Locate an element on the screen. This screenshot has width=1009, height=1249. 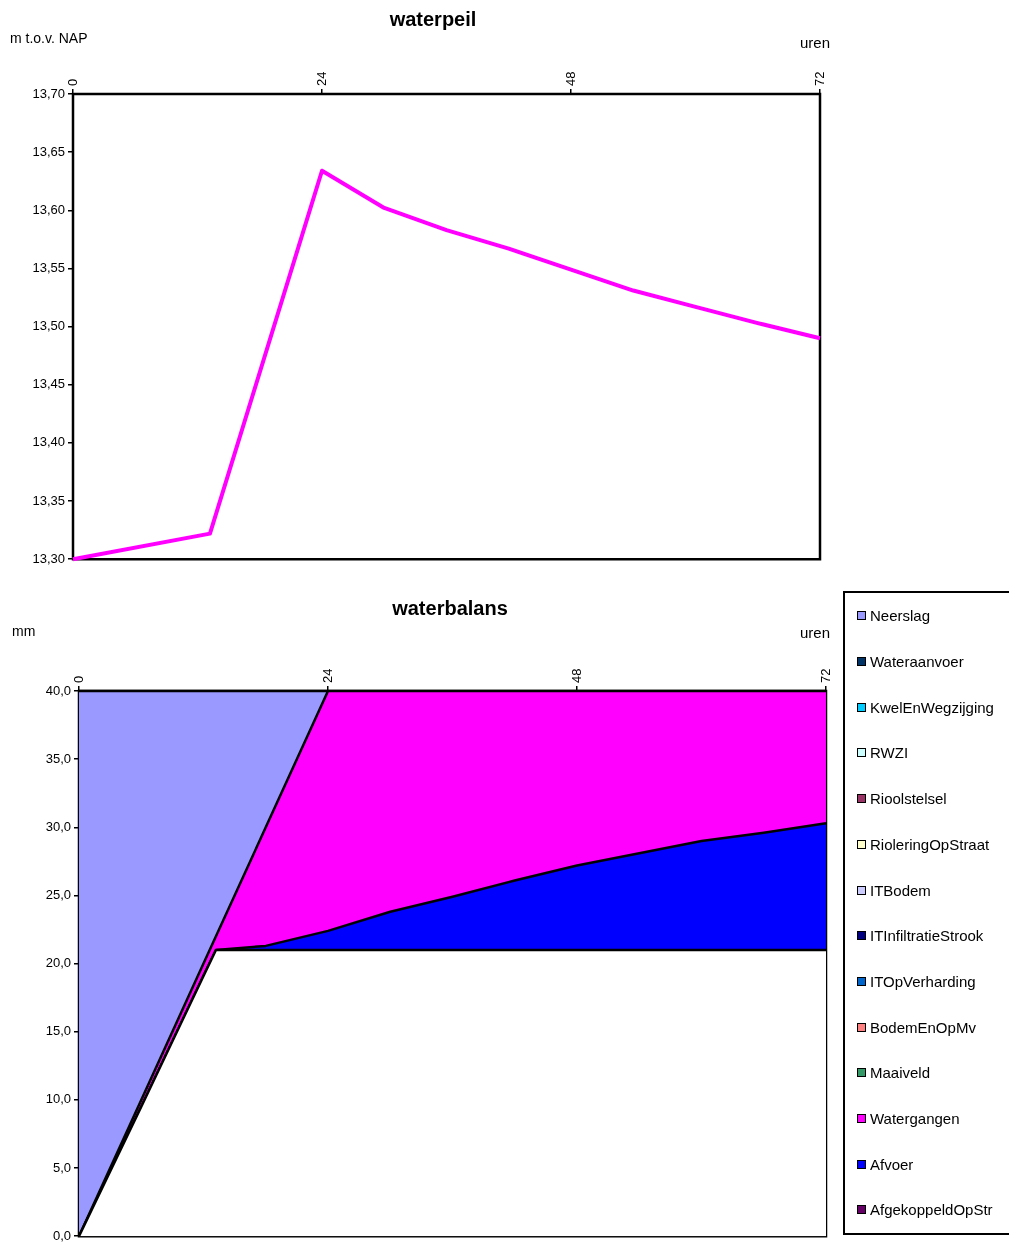
legend-label: Maaiveld is located at coordinates (900, 1073).